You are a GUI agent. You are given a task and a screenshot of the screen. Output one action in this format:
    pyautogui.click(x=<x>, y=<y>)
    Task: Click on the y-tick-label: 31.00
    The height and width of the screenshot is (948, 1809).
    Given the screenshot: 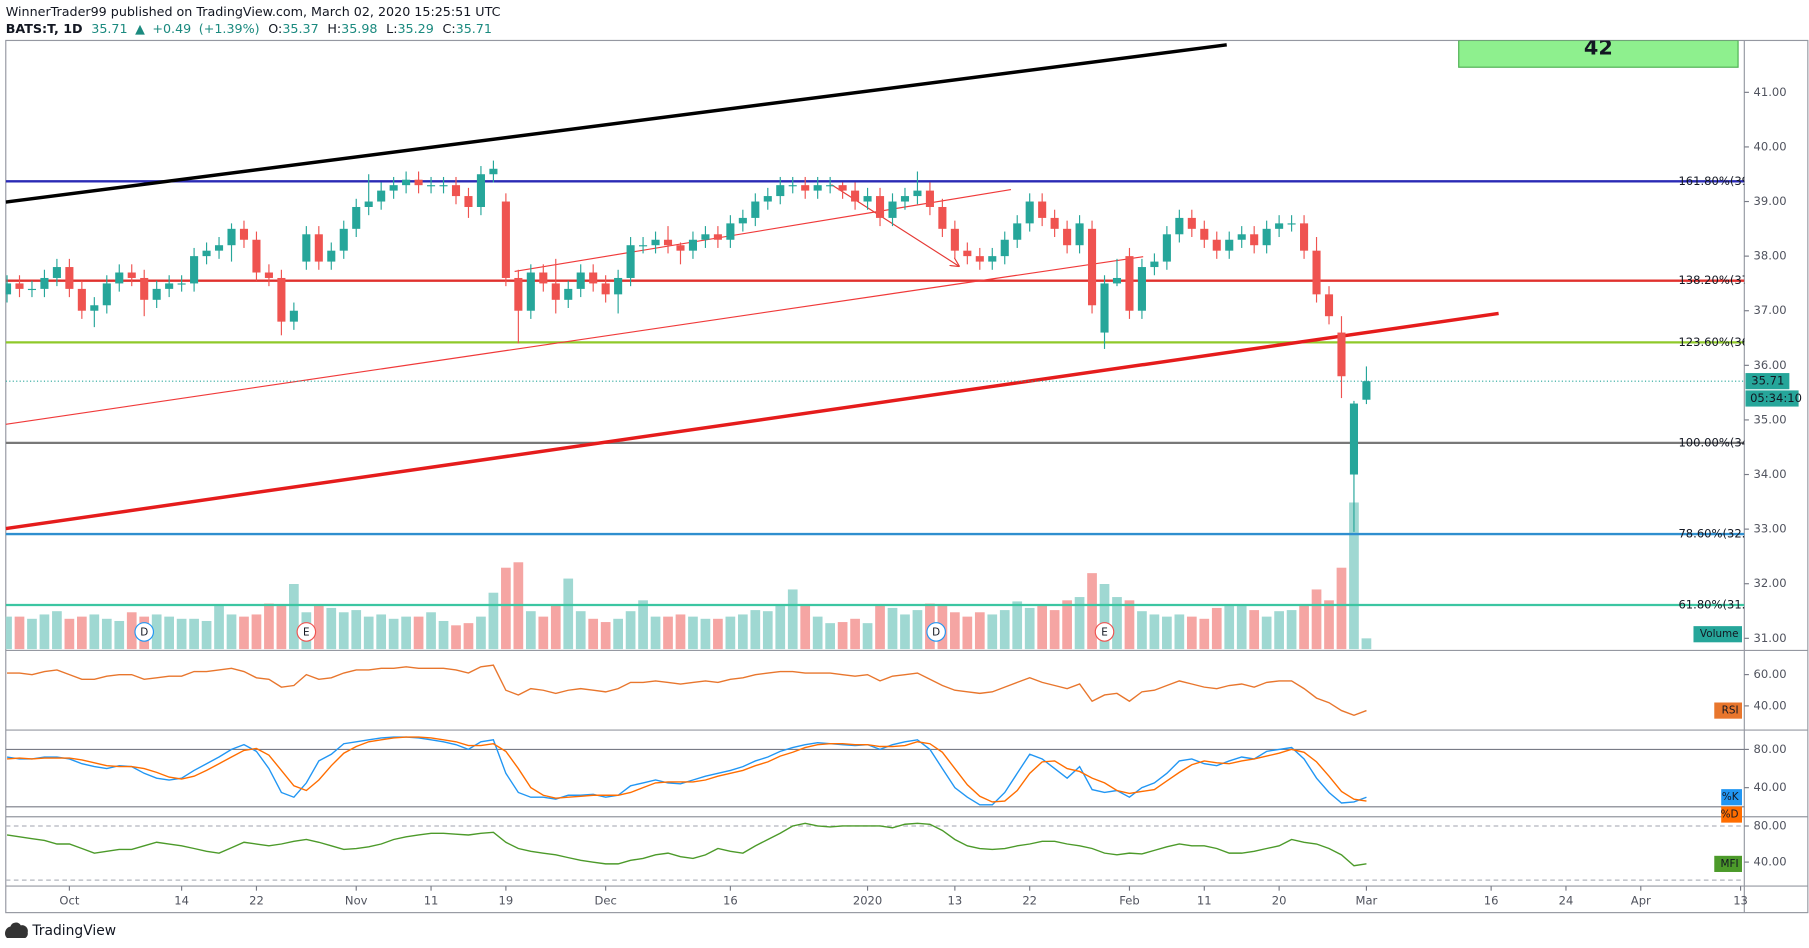 What is the action you would take?
    pyautogui.click(x=1770, y=638)
    